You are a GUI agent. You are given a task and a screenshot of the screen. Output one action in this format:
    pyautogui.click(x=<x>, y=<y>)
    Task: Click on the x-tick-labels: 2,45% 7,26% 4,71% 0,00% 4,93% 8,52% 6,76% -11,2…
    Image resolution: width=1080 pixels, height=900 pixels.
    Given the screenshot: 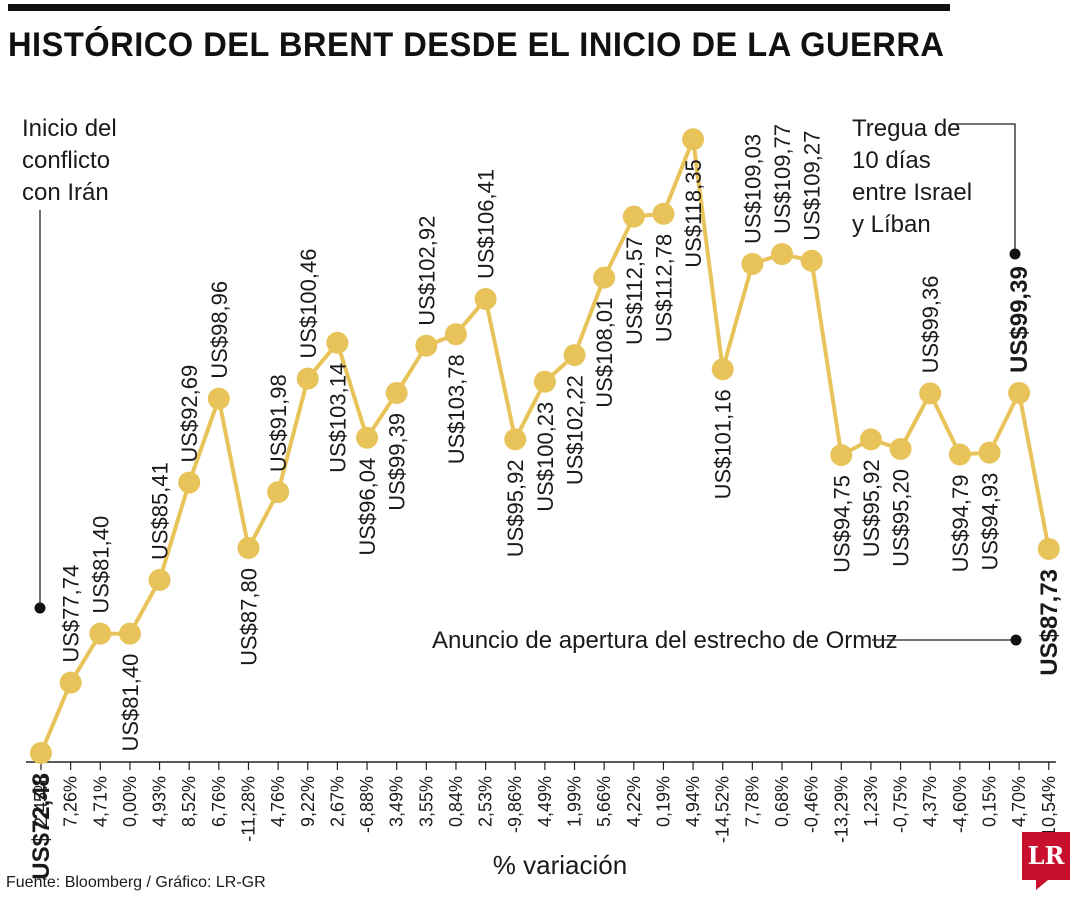 What is the action you would take?
    pyautogui.click(x=545, y=809)
    